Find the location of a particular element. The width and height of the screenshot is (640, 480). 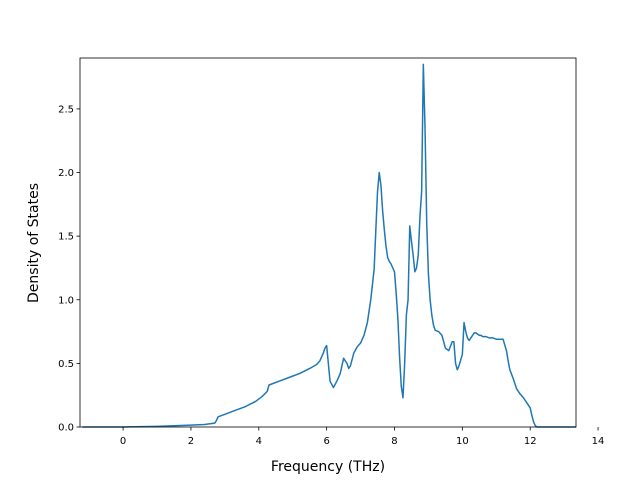

y-tick-label: 2.0 is located at coordinates (66, 173).